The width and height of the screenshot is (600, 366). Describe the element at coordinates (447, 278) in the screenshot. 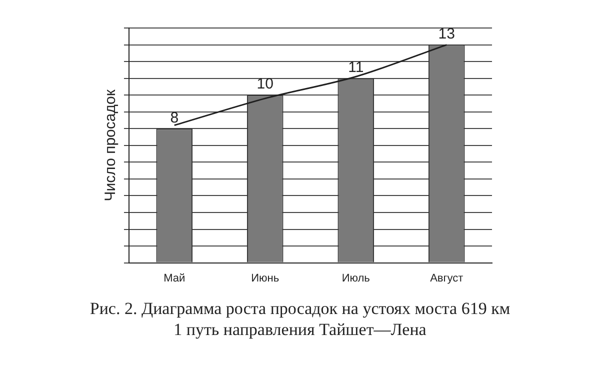

I see `x-tick-label: Август` at that location.